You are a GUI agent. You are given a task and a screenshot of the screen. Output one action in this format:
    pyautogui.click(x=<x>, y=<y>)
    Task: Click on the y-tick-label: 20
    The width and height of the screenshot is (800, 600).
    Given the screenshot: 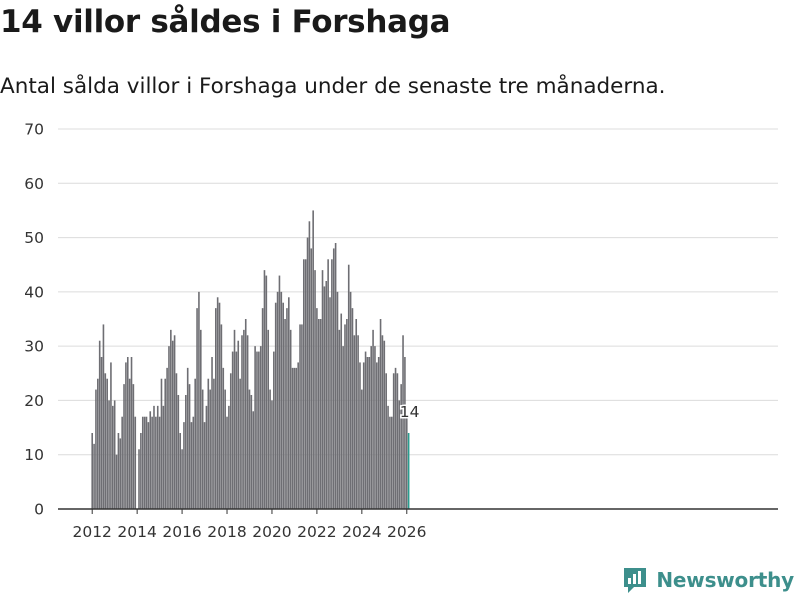 What is the action you would take?
    pyautogui.click(x=34, y=401)
    